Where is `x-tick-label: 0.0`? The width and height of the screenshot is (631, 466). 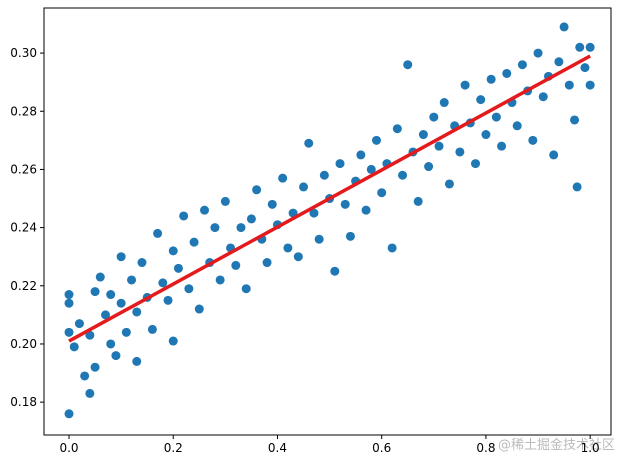
x-tick-label: 0.0 is located at coordinates (68, 448).